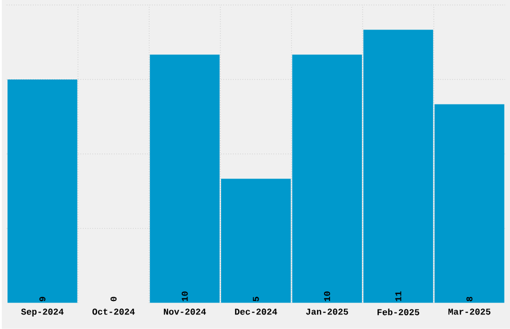 This screenshot has width=510, height=329. Describe the element at coordinates (398, 296) in the screenshot. I see `data-label: 11` at that location.